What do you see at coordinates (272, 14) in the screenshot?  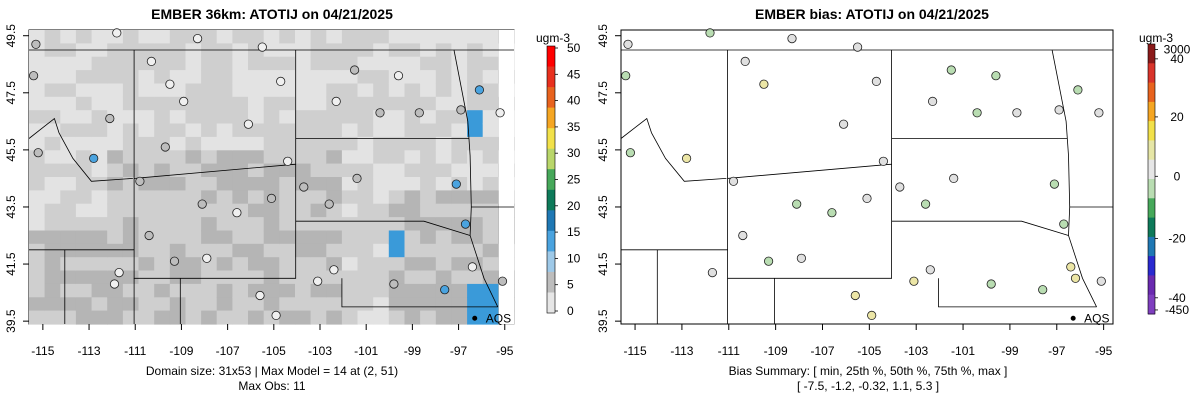 I see `left-chart-title: EMBER 36km: ATOTIJ on 04/21/2025` at bounding box center [272, 14].